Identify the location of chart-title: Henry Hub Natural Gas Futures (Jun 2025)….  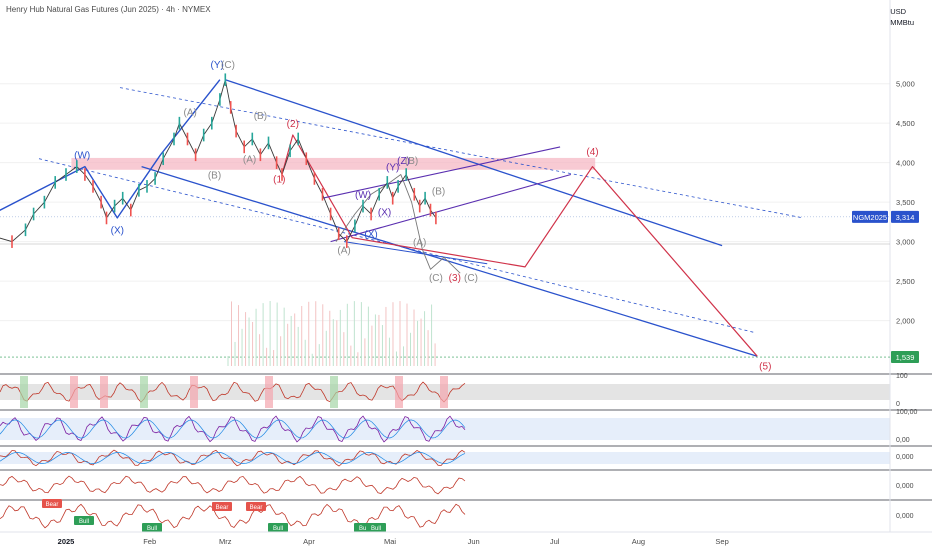
(108, 9).